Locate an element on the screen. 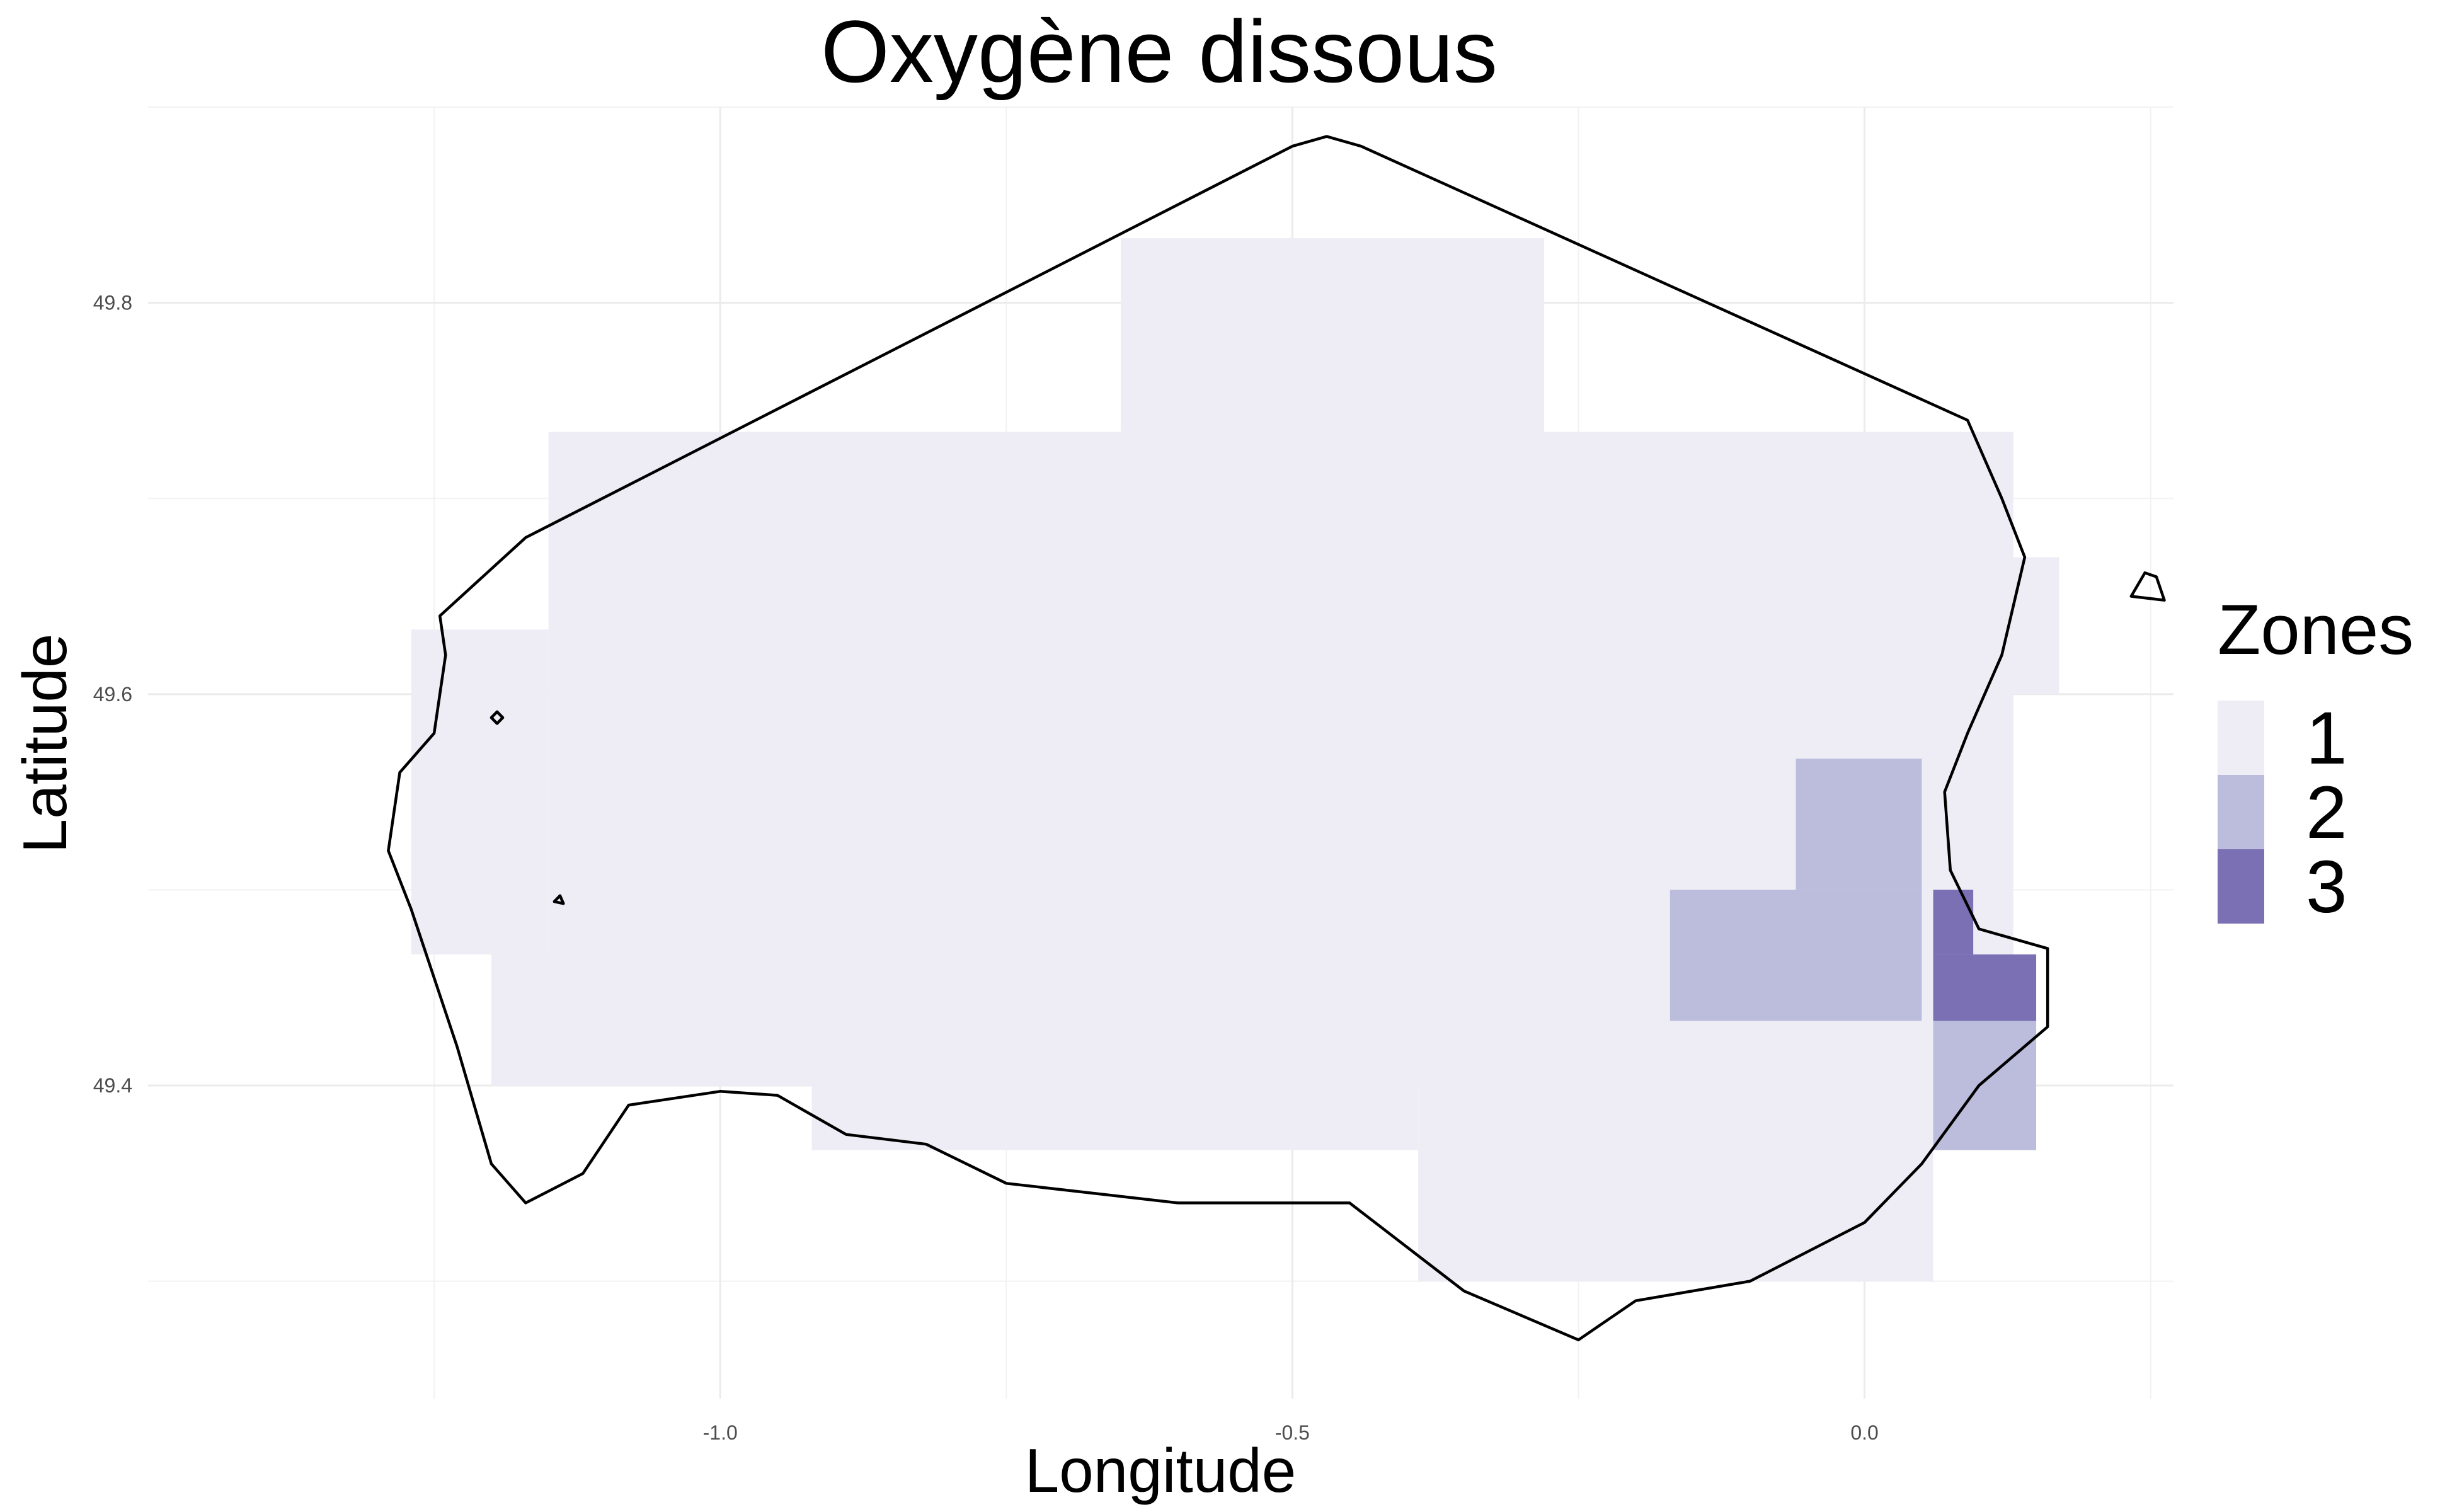  y-axis: 49.4 49.6 49.8 is located at coordinates (112, 694).